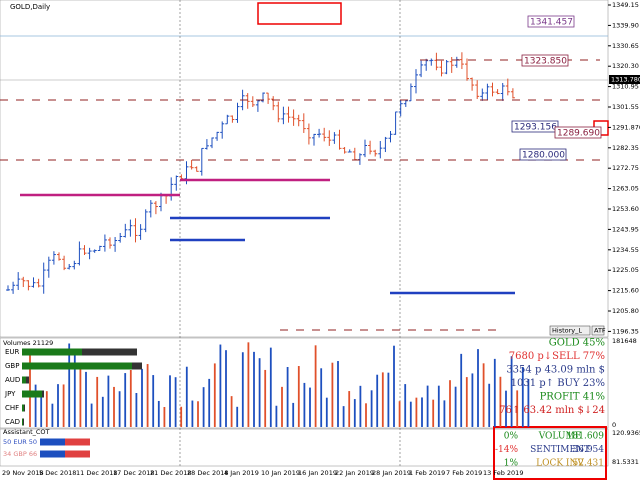  What do you see at coordinates (552, 410) in the screenshot?
I see `volume-info: 76↑ 63.42 mln $↓24` at bounding box center [552, 410].